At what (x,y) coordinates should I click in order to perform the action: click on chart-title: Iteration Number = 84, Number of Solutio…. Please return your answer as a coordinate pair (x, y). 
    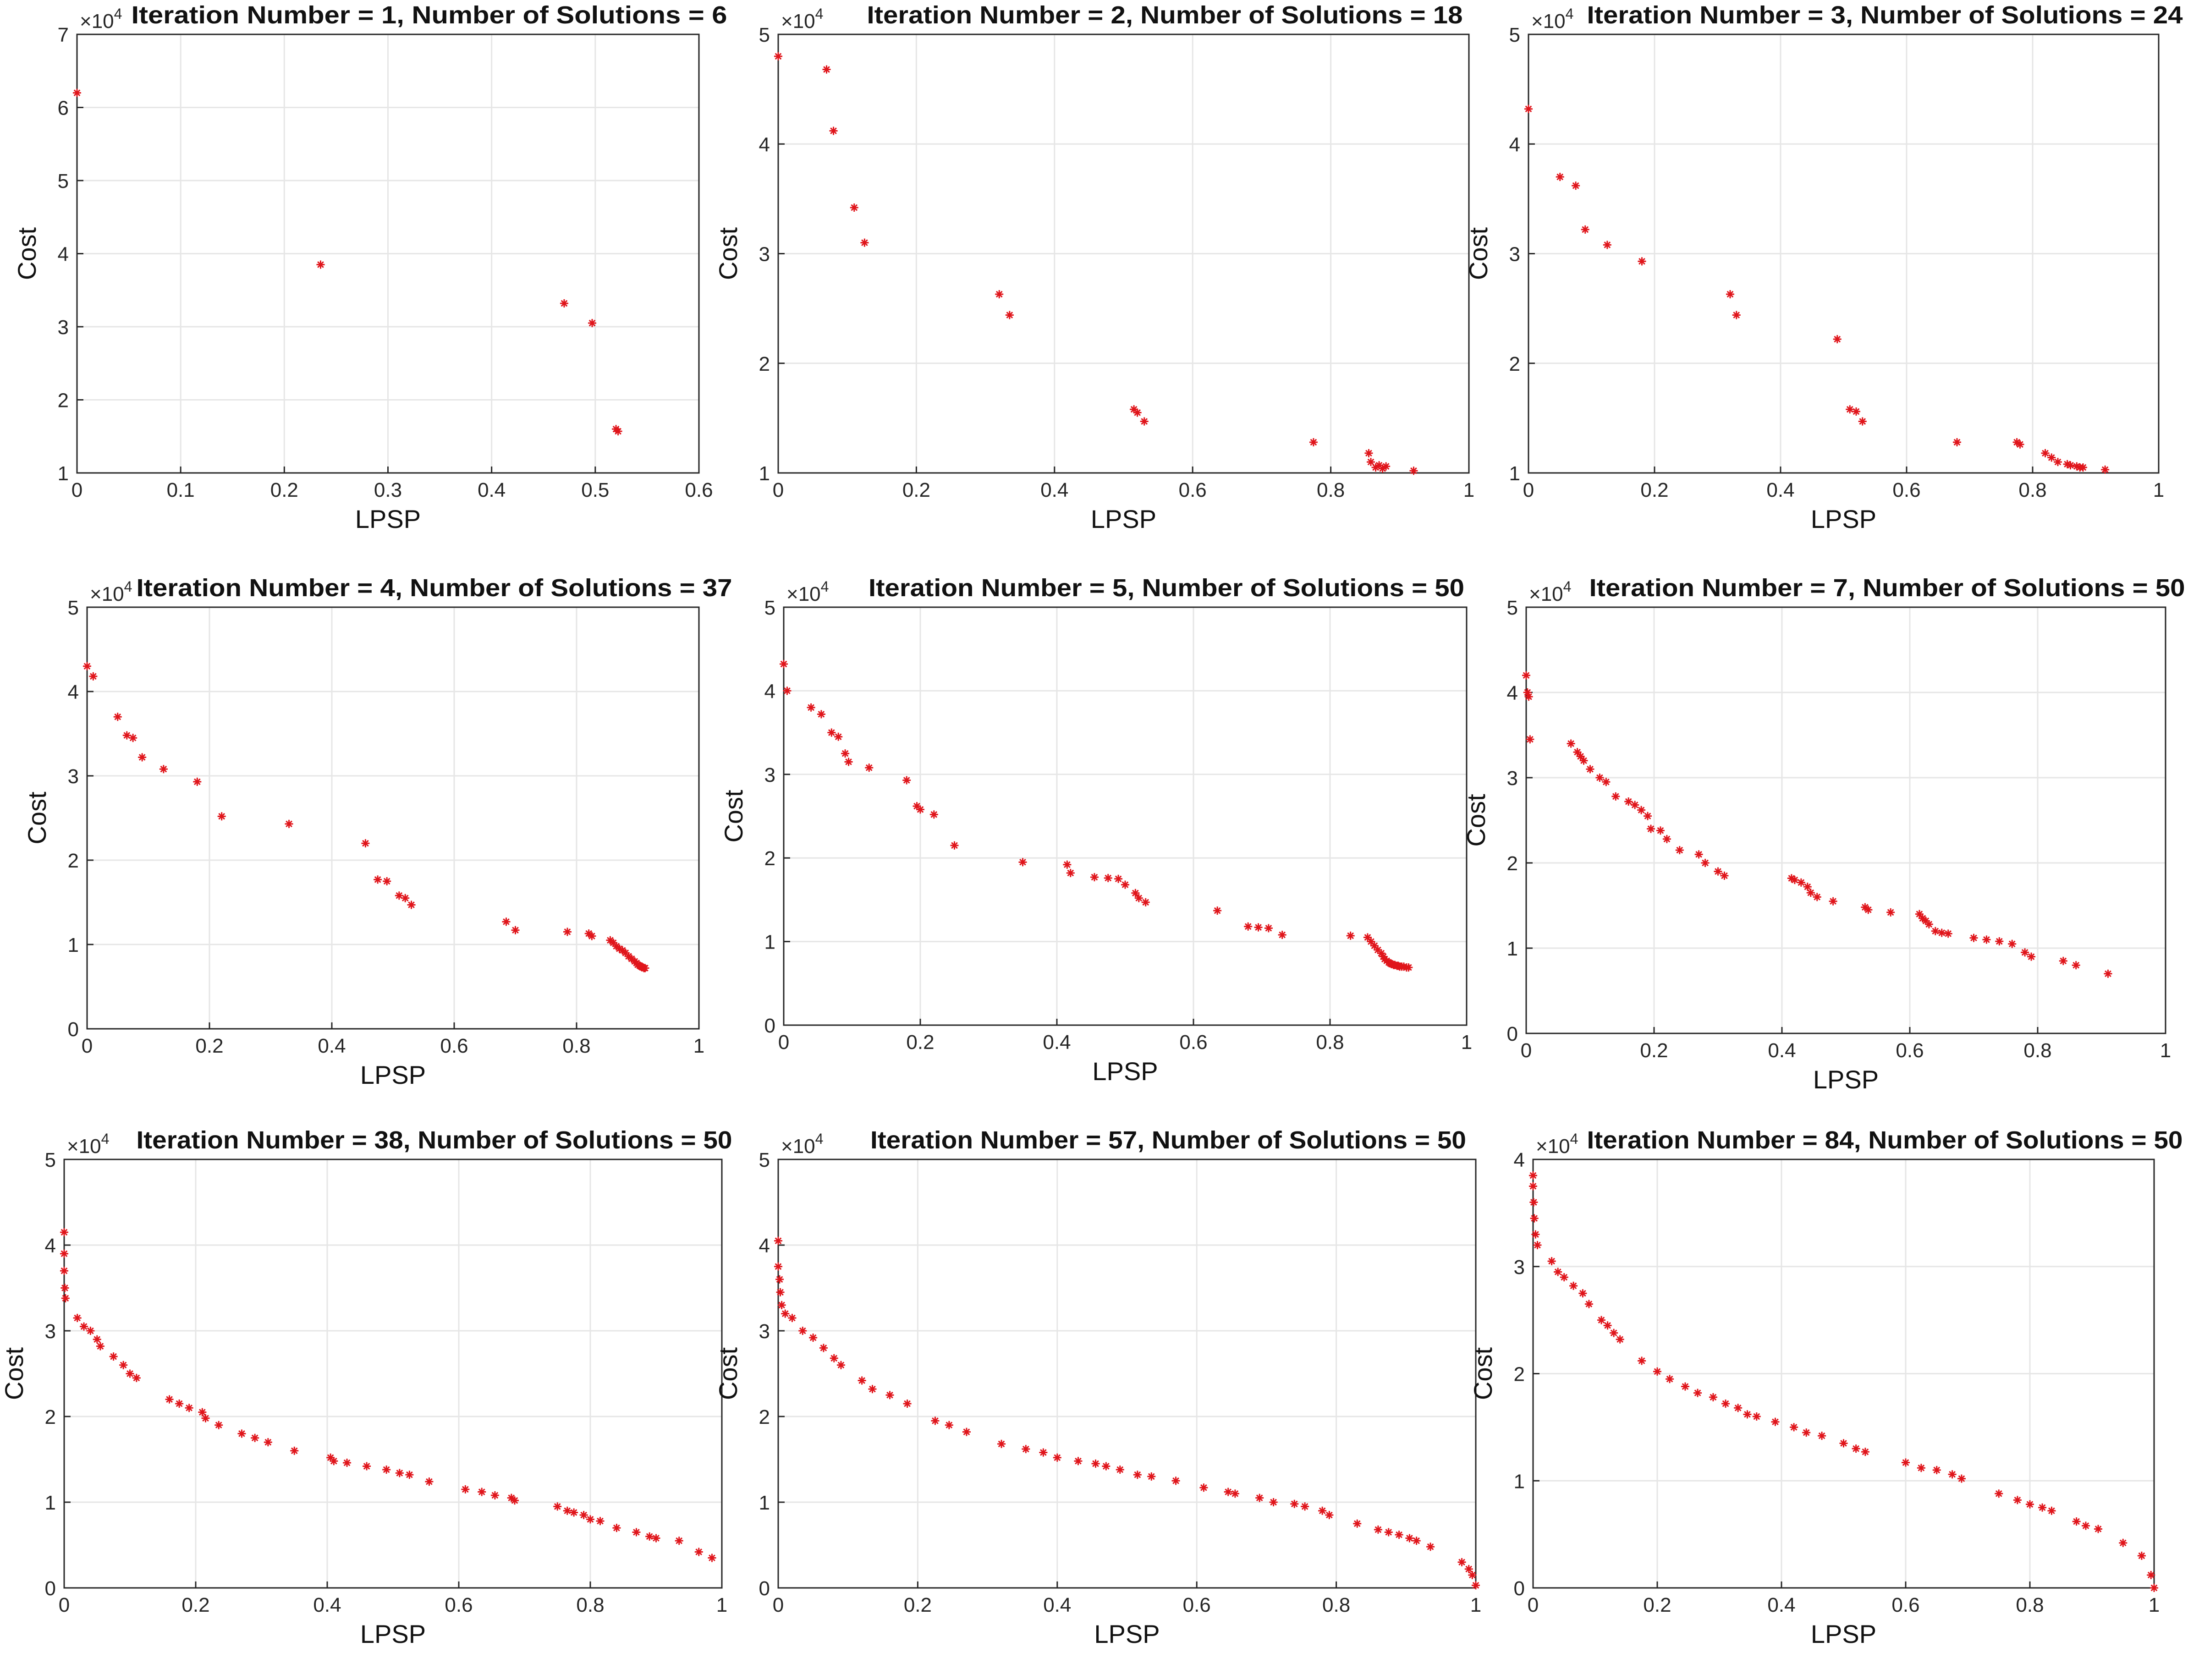
    Looking at the image, I should click on (1885, 1140).